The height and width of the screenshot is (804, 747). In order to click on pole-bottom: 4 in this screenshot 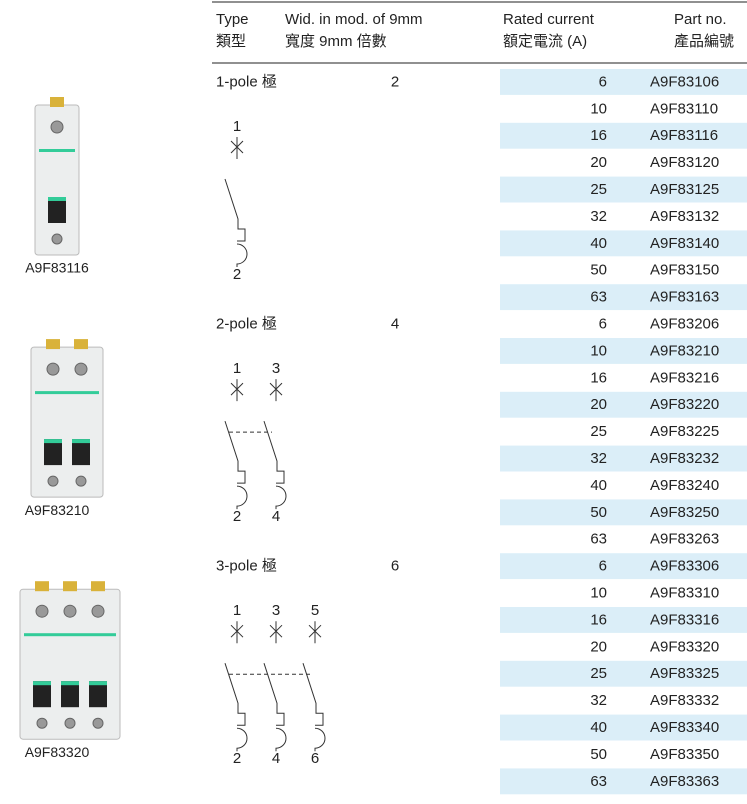, I will do `click(276, 516)`.